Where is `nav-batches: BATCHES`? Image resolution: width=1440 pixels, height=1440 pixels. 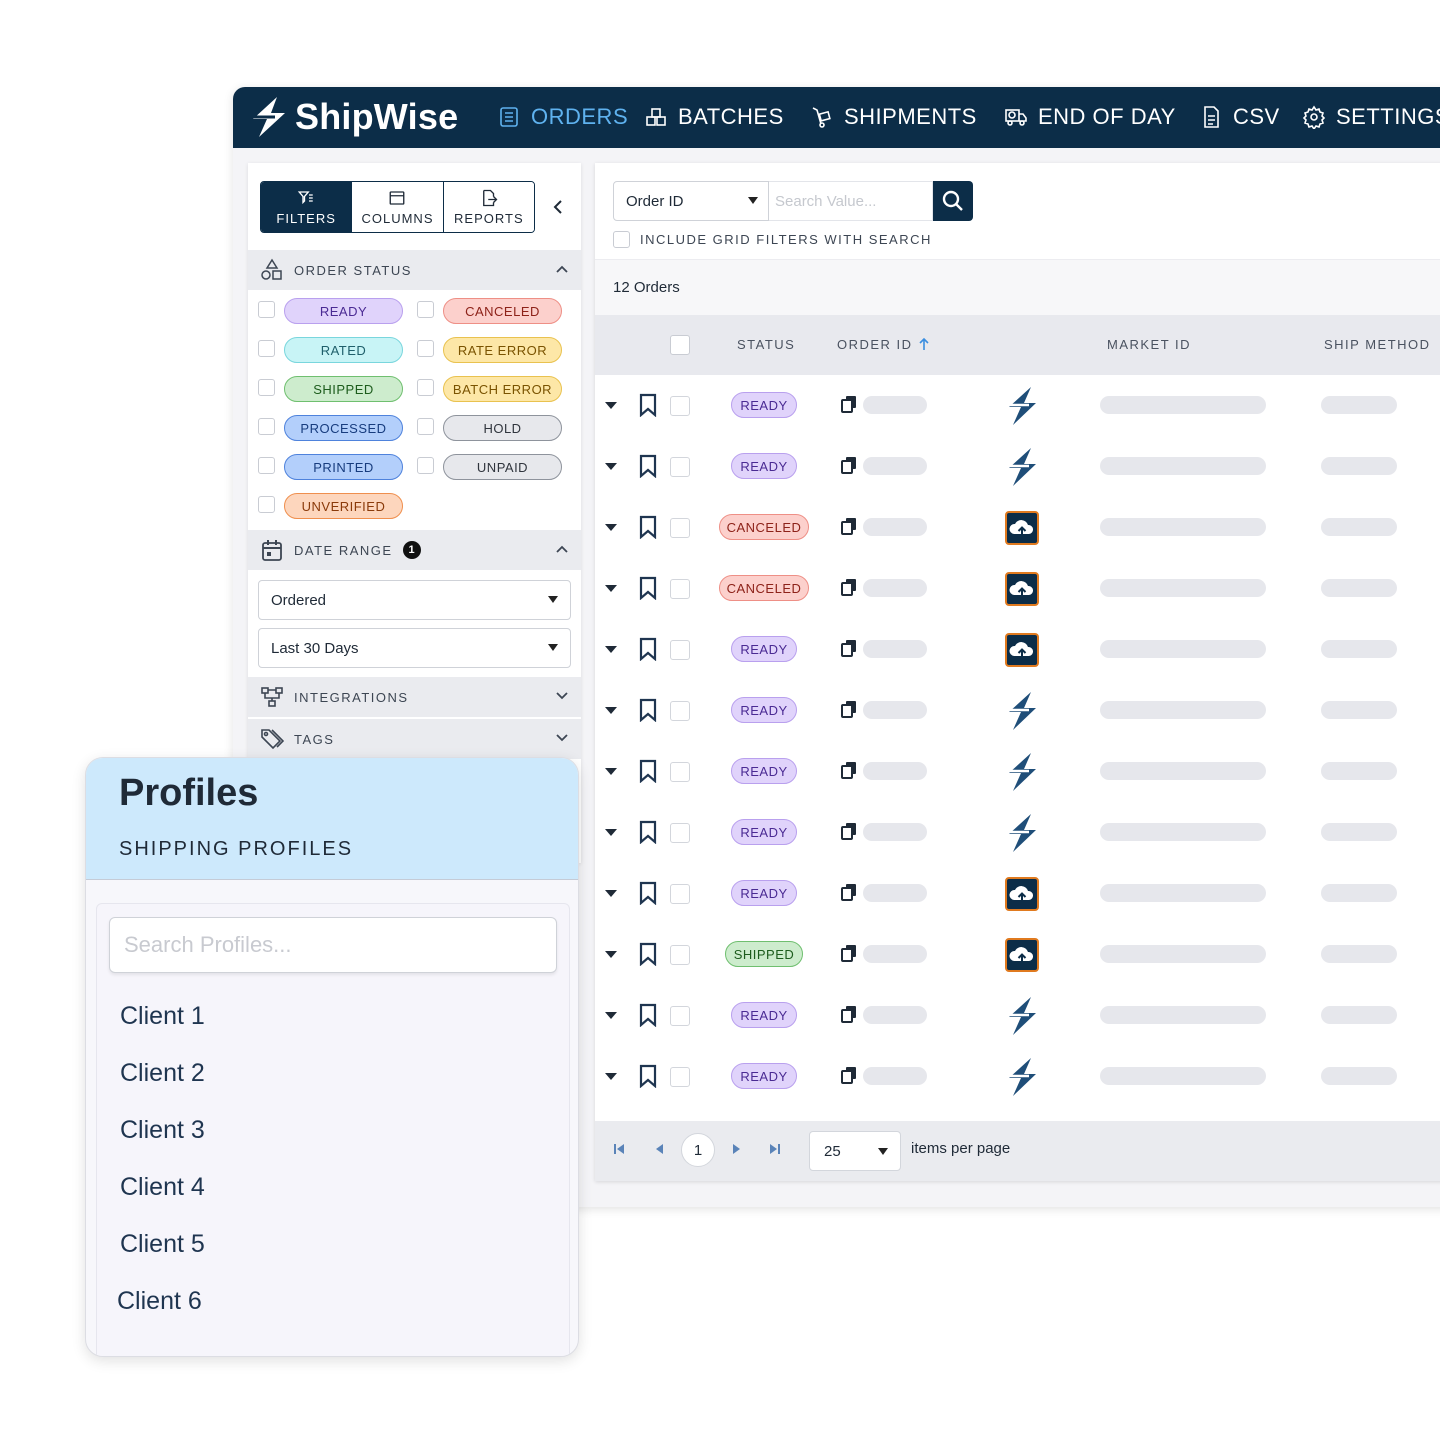 nav-batches: BATCHES is located at coordinates (714, 117).